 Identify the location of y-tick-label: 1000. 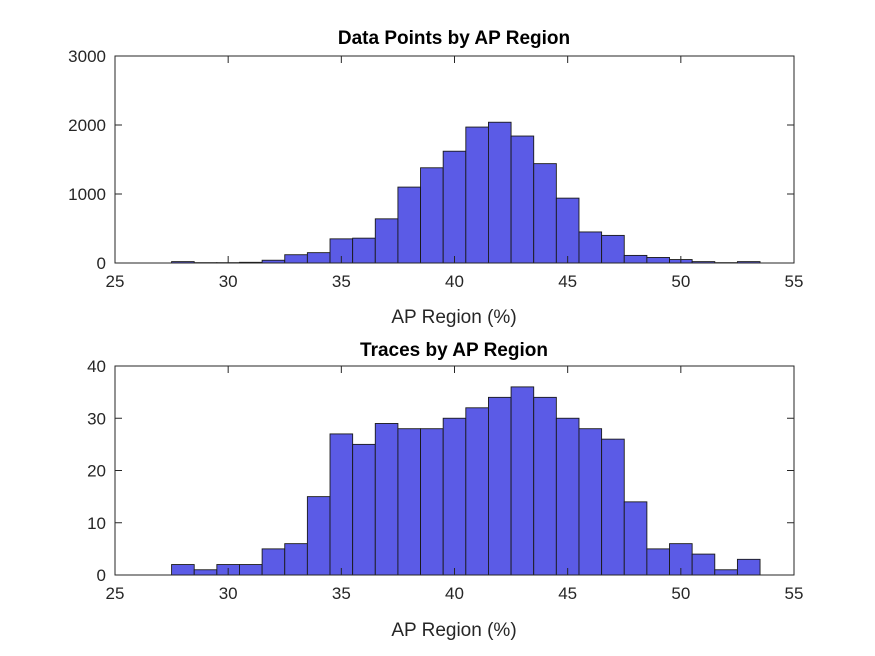
(87, 194).